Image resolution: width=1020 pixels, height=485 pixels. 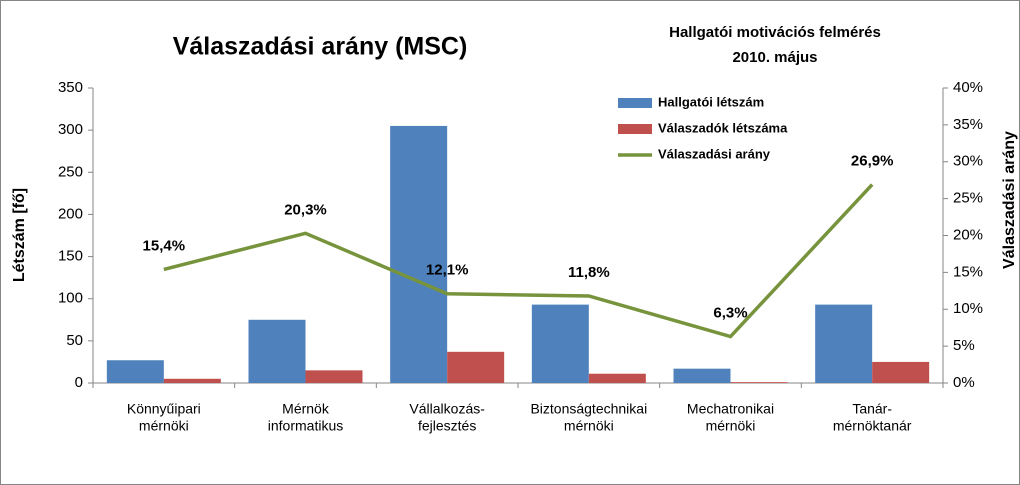 What do you see at coordinates (774, 57) in the screenshot?
I see `chart-subtitle: 2010. május` at bounding box center [774, 57].